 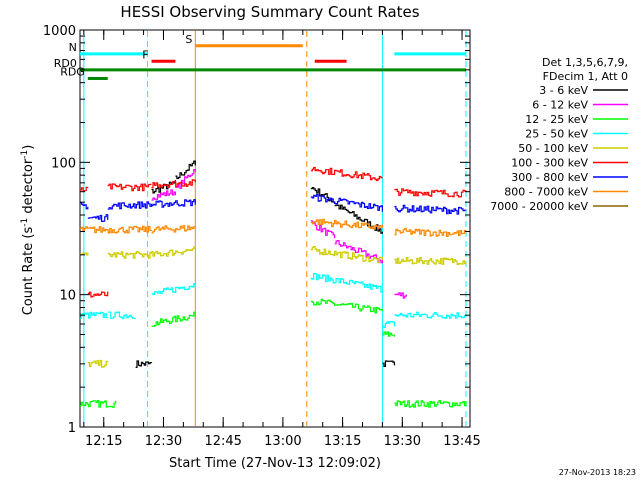 I want to click on x-tick-label: 12:15, so click(x=103, y=441).